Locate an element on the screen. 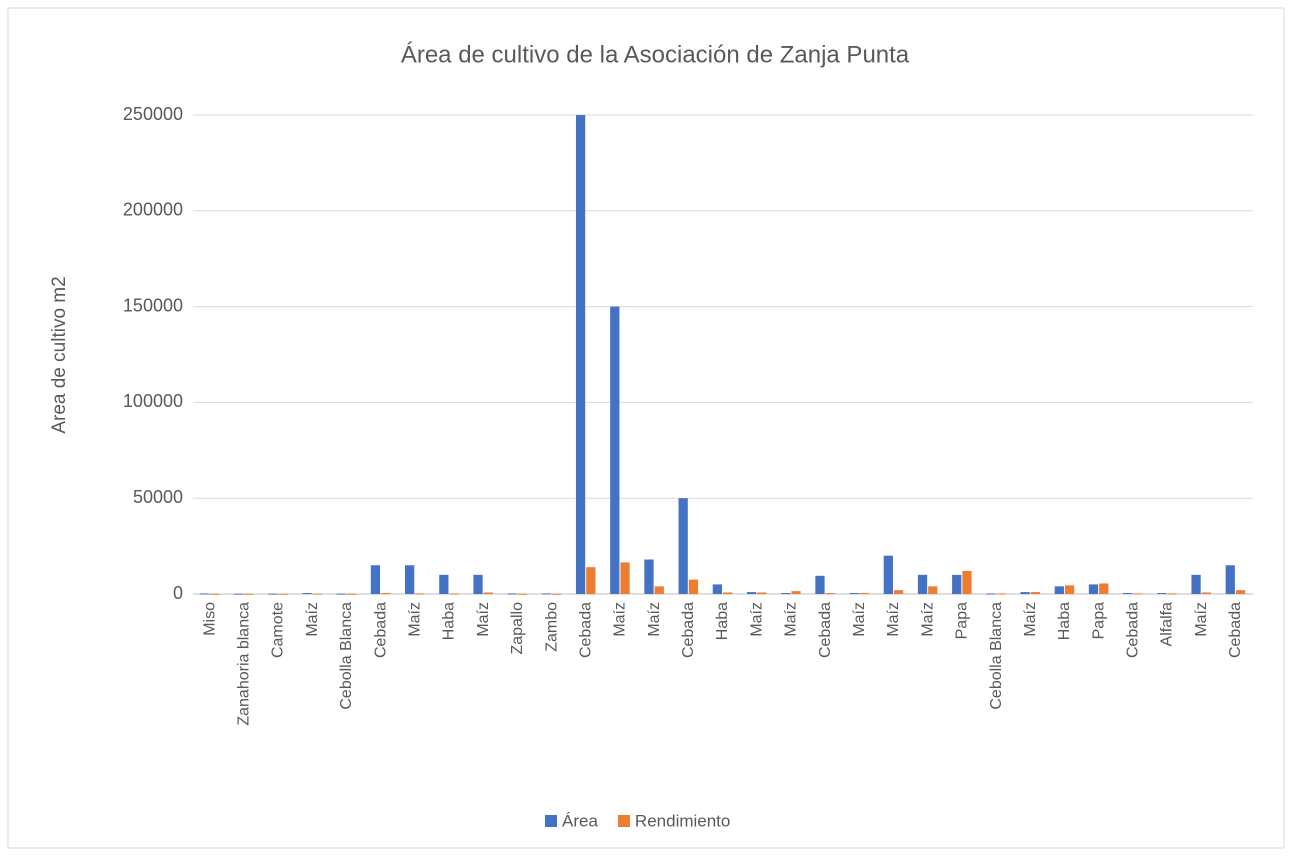  y-axis-label: Area de cultivo m2 is located at coordinates (59, 354).